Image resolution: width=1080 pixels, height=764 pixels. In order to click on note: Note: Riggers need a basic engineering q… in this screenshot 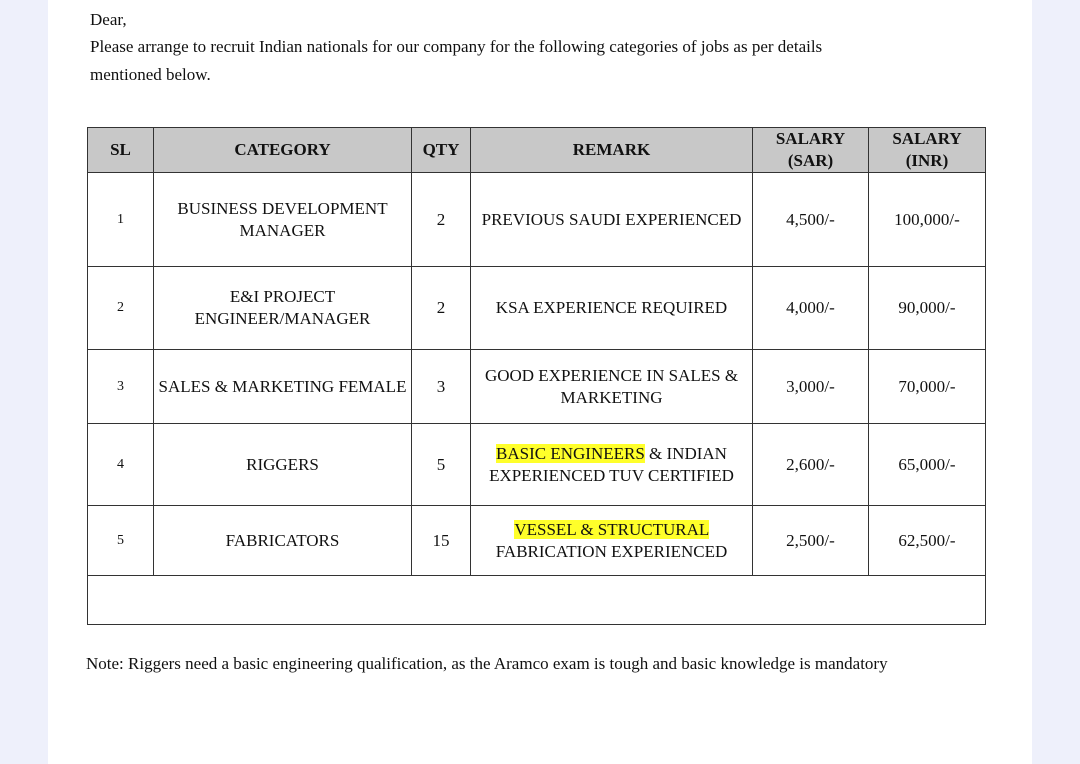, I will do `click(487, 663)`.